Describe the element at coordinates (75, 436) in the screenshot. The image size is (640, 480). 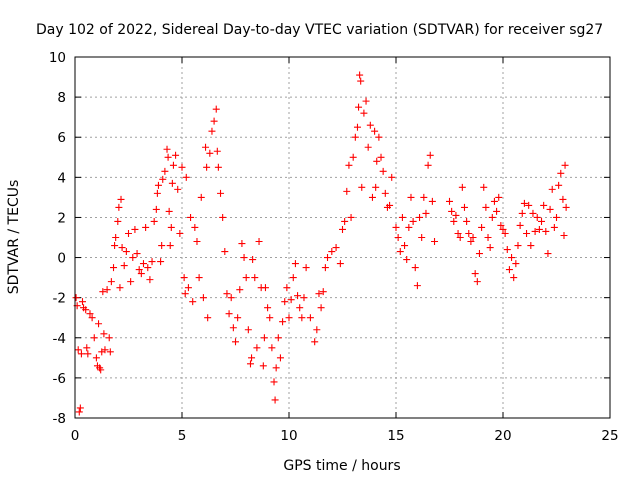
I see `x-tick-label: 0` at that location.